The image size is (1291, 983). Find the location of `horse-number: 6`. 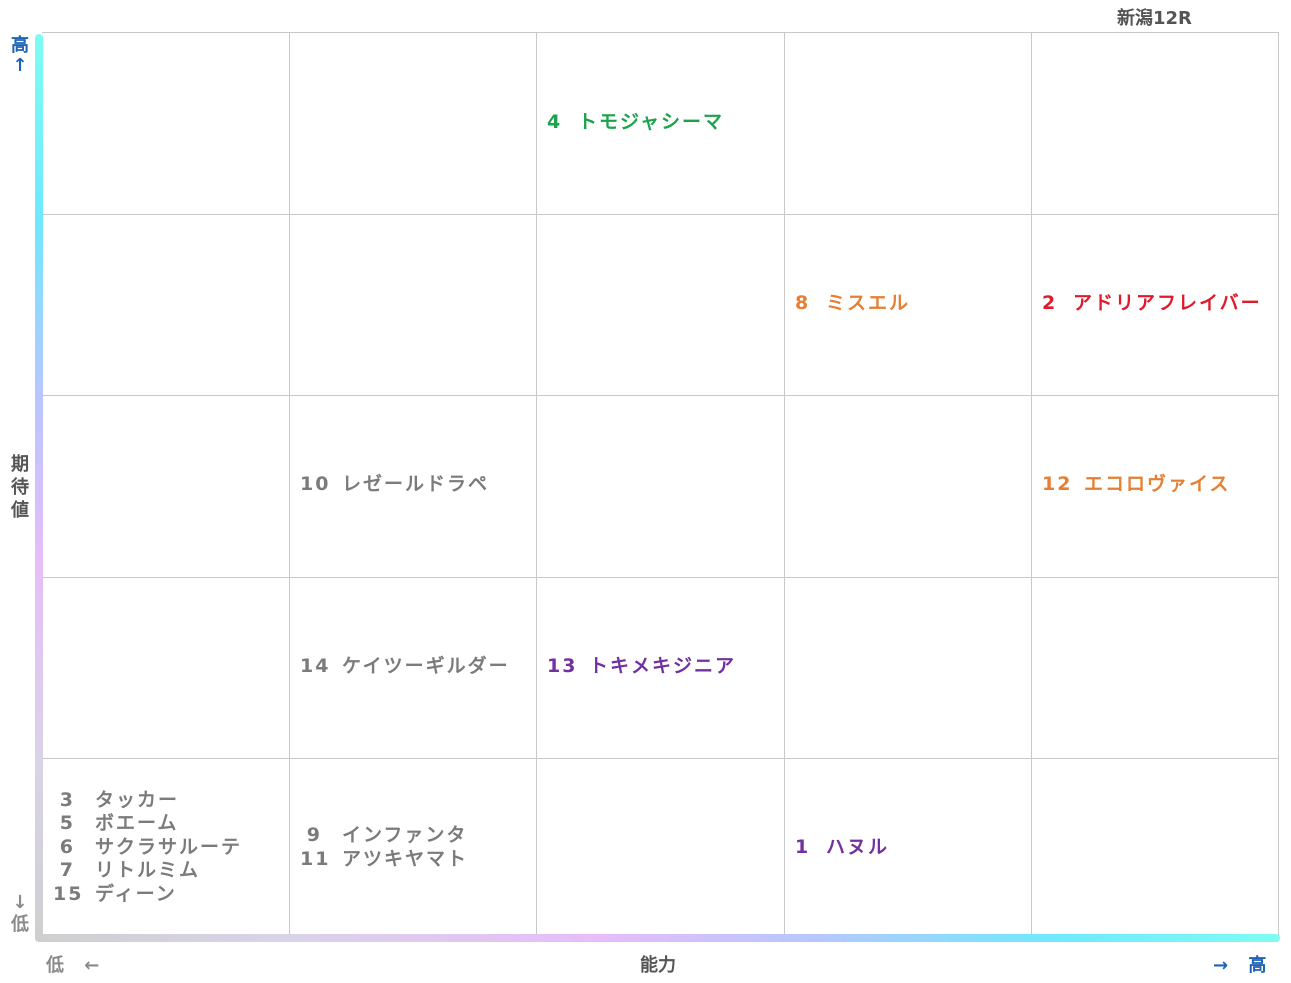

horse-number: 6 is located at coordinates (67, 846).